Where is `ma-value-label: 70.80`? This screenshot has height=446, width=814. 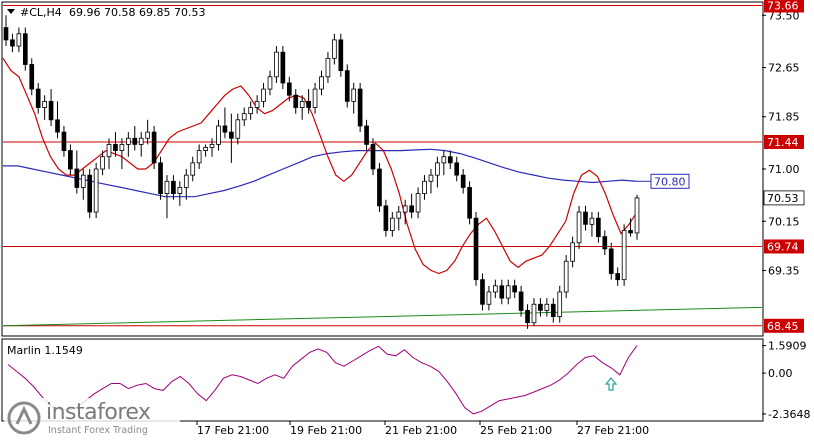 ma-value-label: 70.80 is located at coordinates (670, 181).